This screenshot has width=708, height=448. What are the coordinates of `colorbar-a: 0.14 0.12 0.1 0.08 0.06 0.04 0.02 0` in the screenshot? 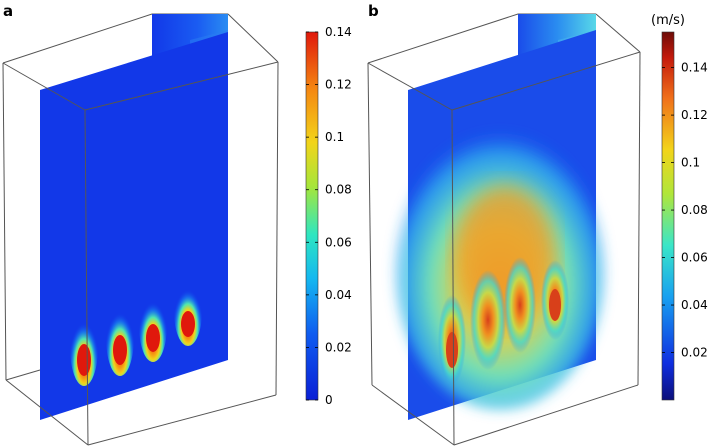 It's located at (328, 216).